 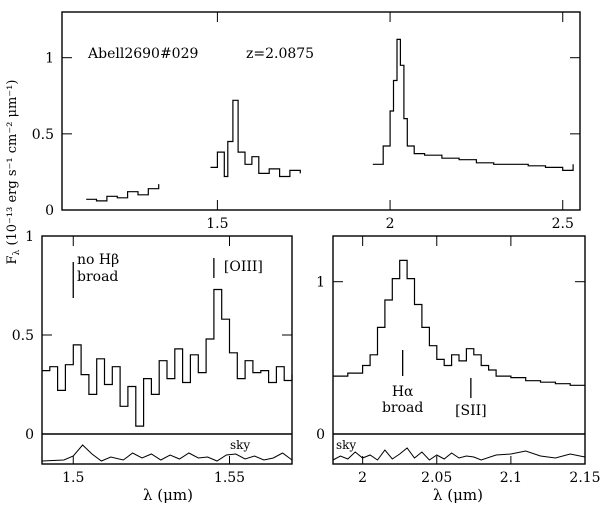 What do you see at coordinates (346, 445) in the screenshot?
I see `sky-label-right: sky` at bounding box center [346, 445].